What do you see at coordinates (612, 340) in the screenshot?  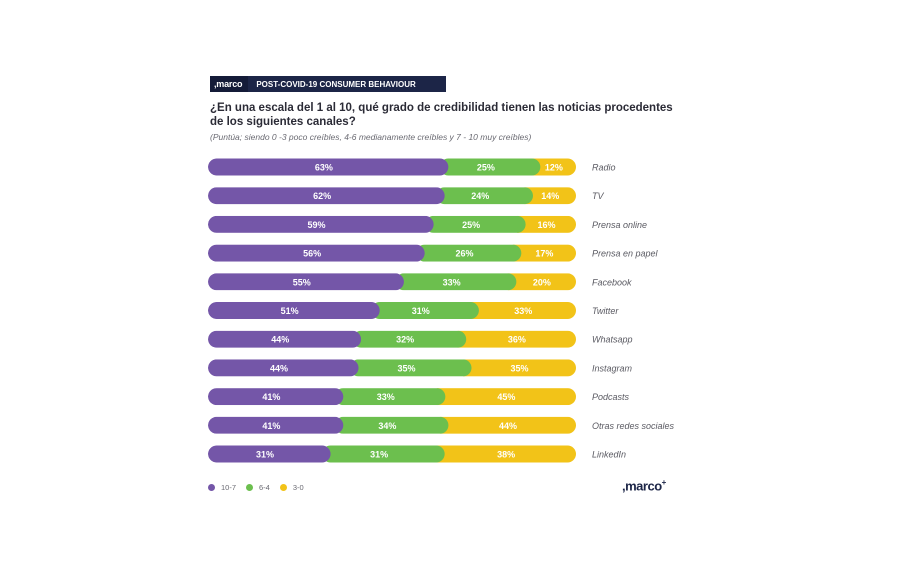 I see `category-label: Whatsapp` at bounding box center [612, 340].